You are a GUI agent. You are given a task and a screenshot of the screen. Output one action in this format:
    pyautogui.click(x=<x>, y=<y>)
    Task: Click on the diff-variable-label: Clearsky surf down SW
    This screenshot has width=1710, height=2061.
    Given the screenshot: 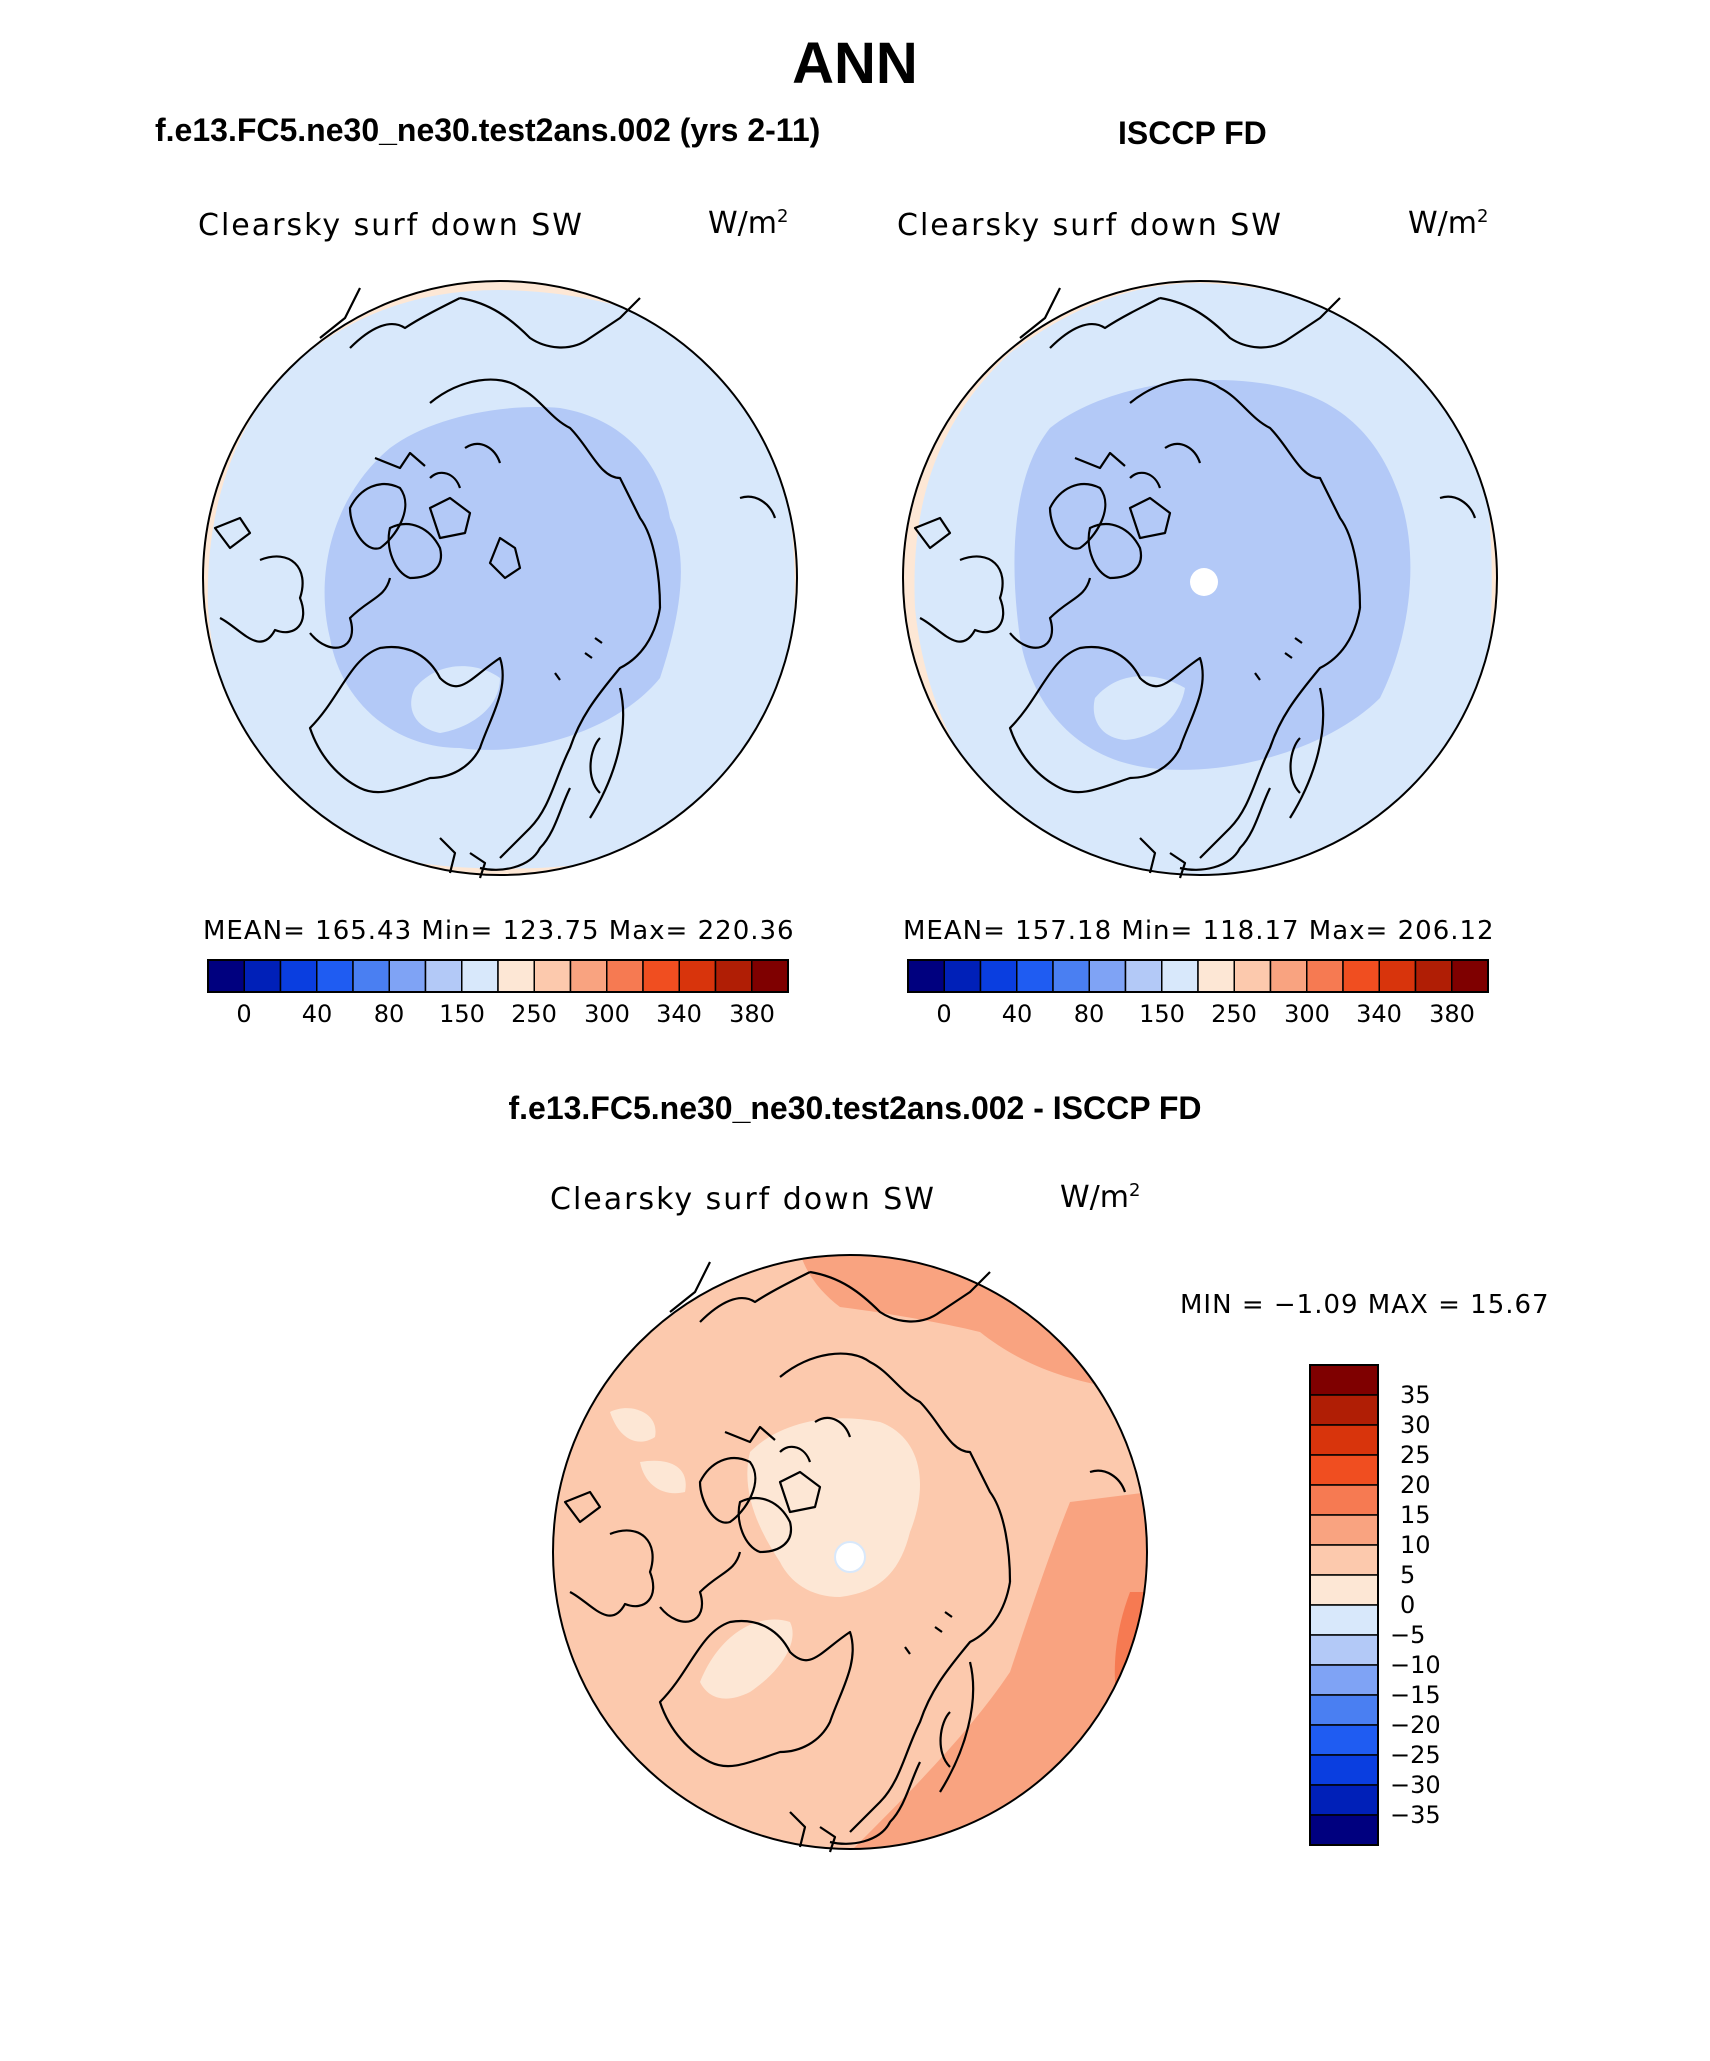 What is the action you would take?
    pyautogui.click(x=743, y=1199)
    